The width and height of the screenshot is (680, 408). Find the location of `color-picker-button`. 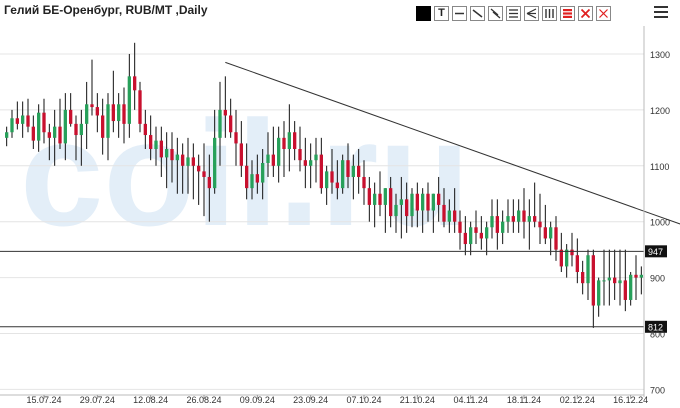

color-picker-button is located at coordinates (423, 13).